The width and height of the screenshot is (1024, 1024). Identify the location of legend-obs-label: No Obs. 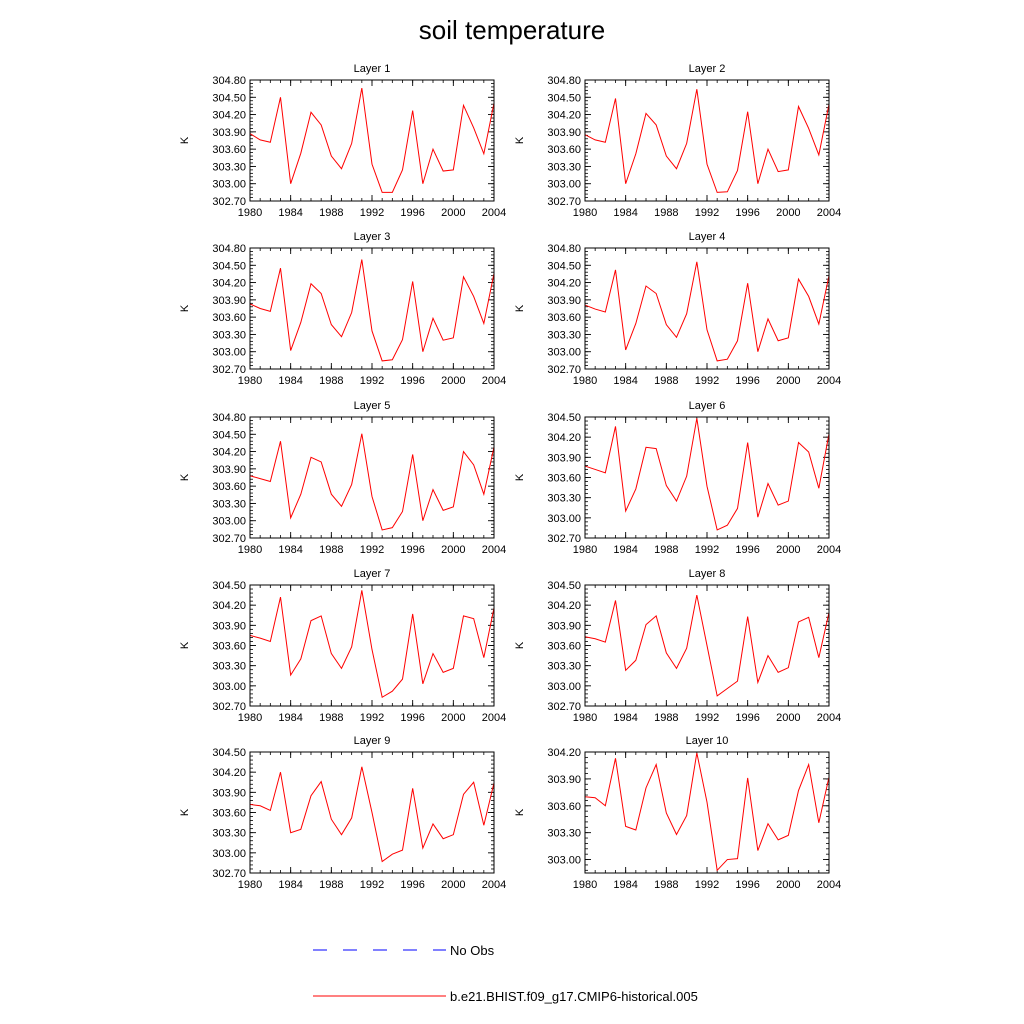
(472, 950).